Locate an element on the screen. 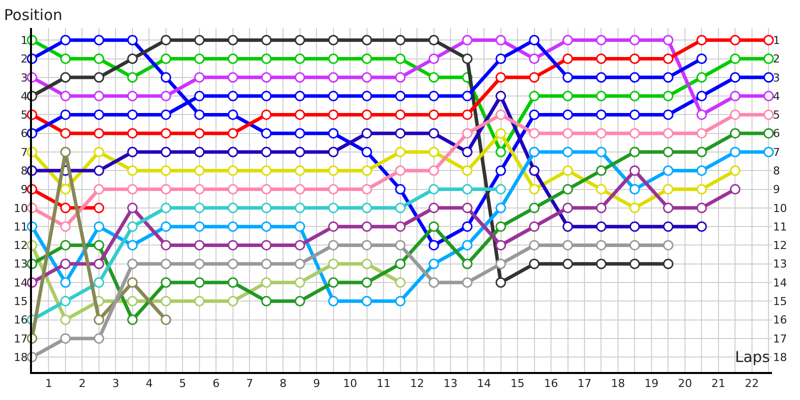 The height and width of the screenshot is (400, 800). y2-tick-label: 18 is located at coordinates (780, 357).